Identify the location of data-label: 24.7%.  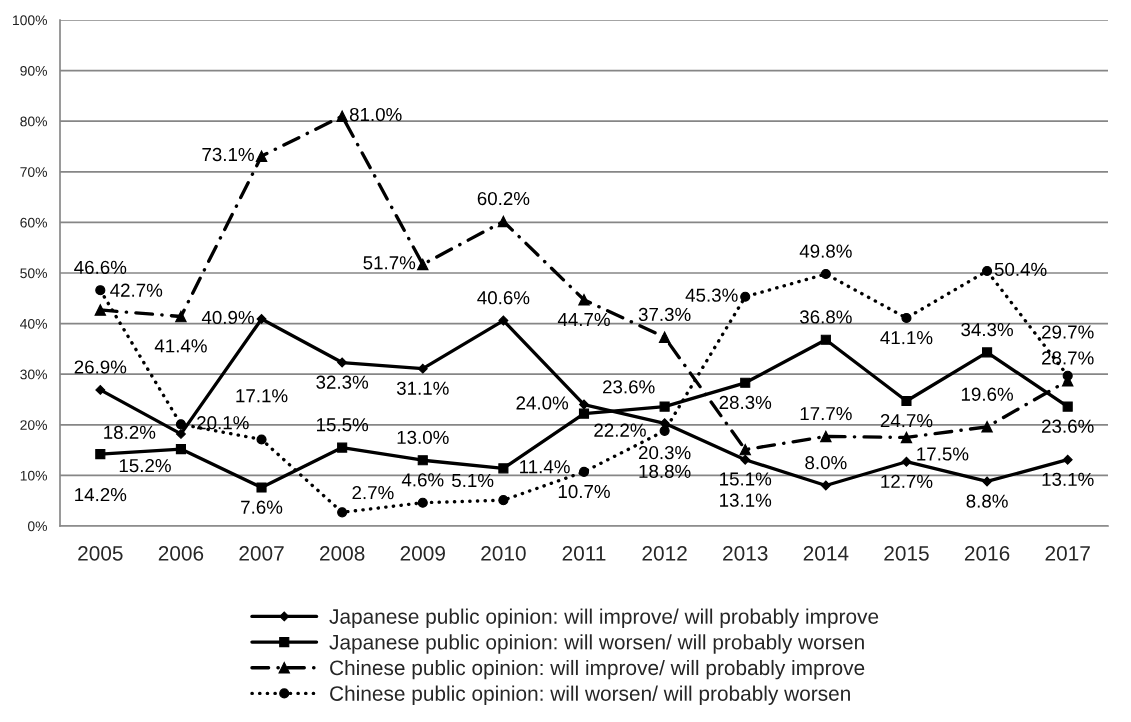
(906, 421).